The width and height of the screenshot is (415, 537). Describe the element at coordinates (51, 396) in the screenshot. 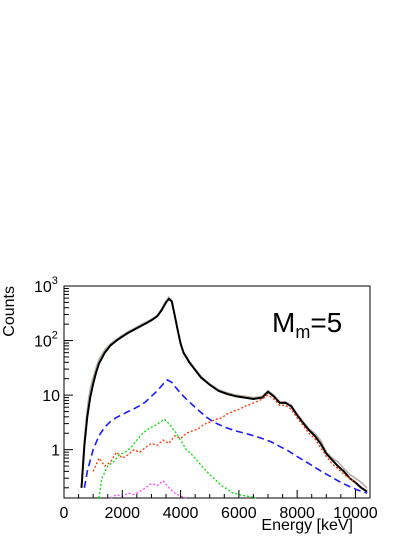

I see `y-tick-label: 10` at that location.